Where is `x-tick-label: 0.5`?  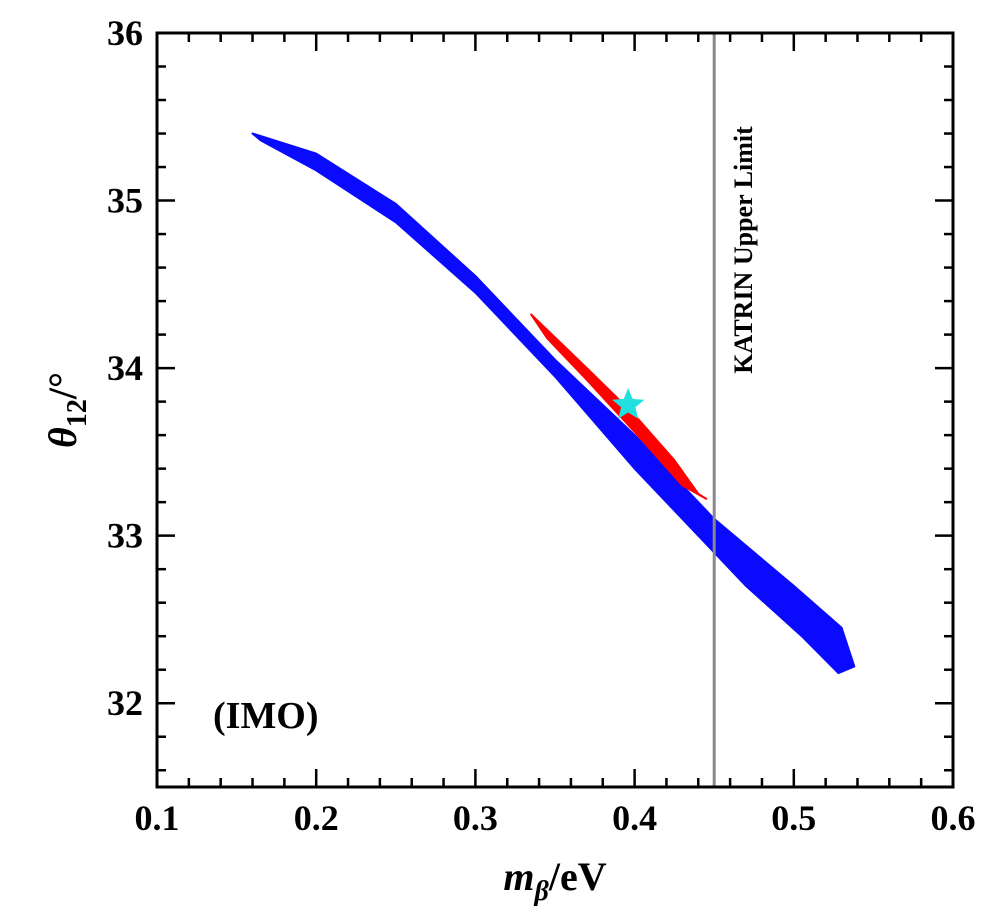 x-tick-label: 0.5 is located at coordinates (793, 818).